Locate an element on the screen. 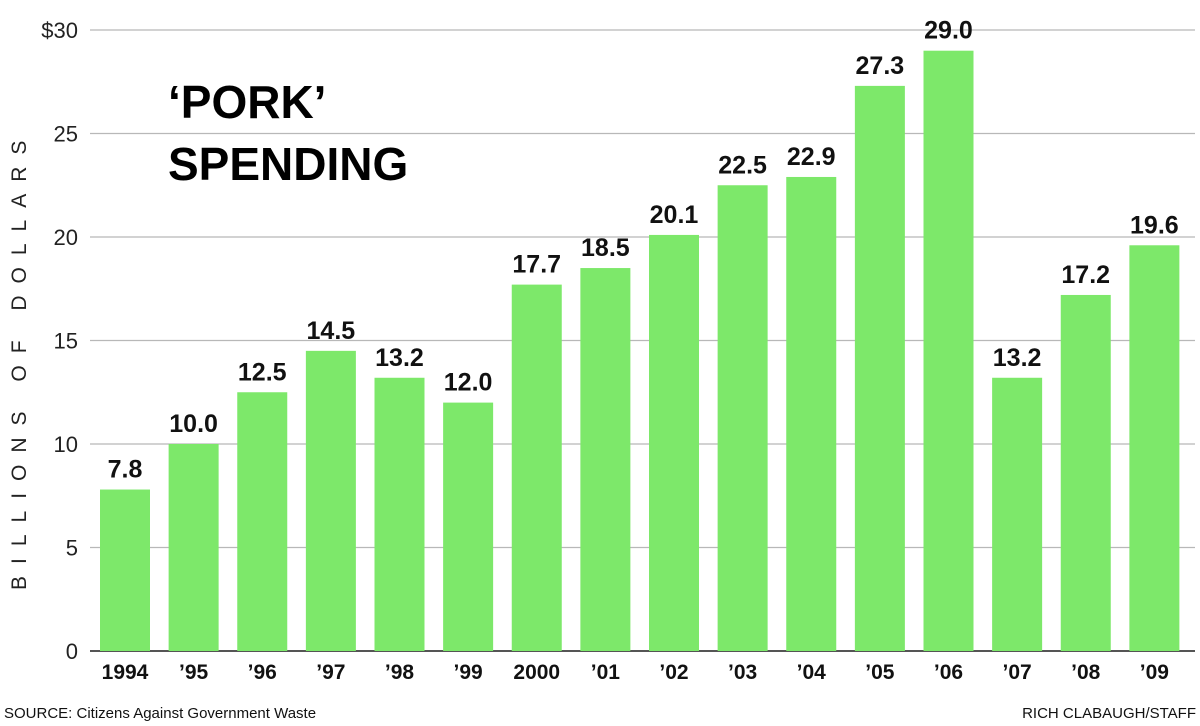 The image size is (1200, 726). data-label: 22.9 is located at coordinates (811, 157).